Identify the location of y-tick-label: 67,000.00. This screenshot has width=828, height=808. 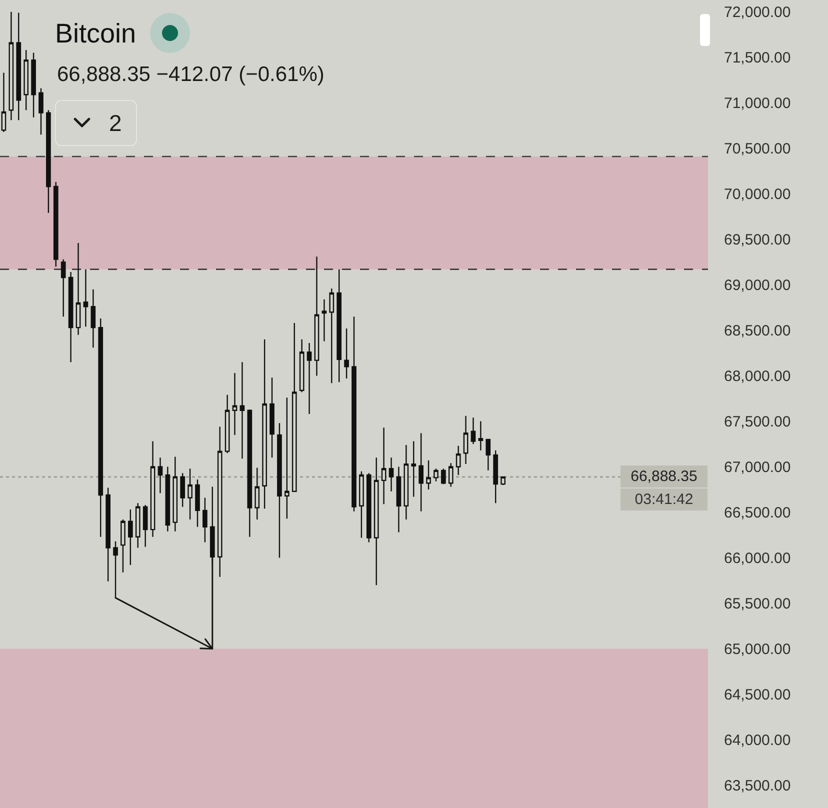
(757, 467).